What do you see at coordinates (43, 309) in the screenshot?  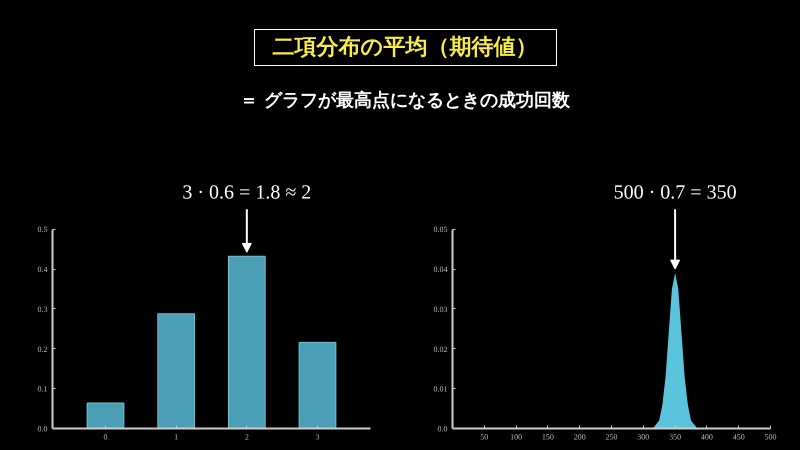 I see `y-tick-label: 0.3` at bounding box center [43, 309].